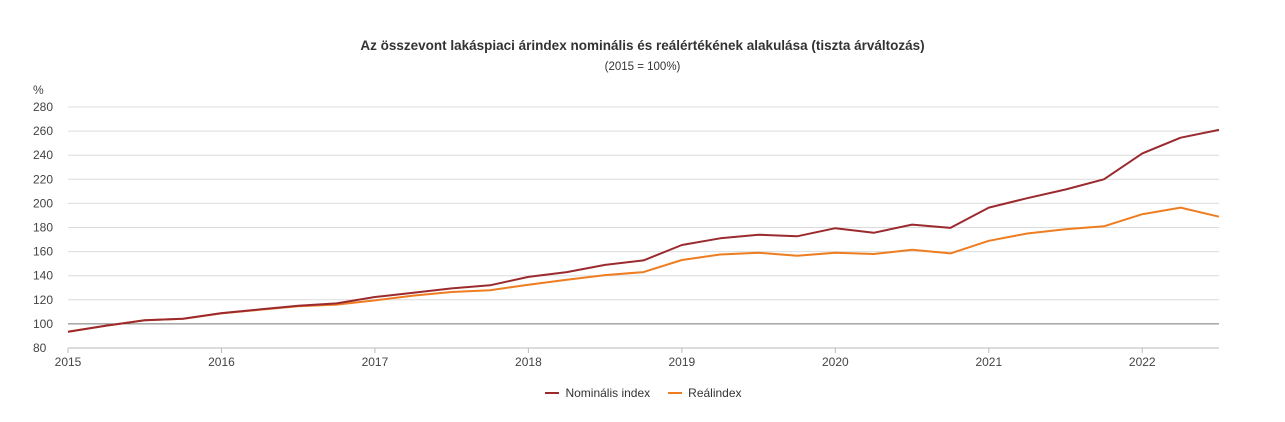 This screenshot has height=422, width=1285. I want to click on legend: Nominális index Reálindex, so click(642, 393).